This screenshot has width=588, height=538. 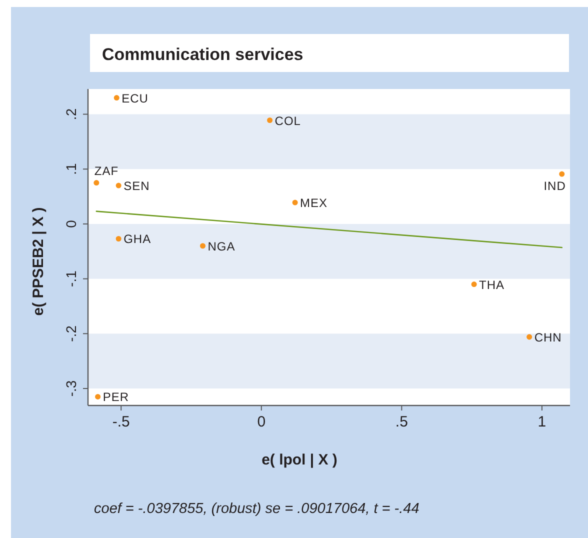 What do you see at coordinates (137, 186) in the screenshot?
I see `annotation: SEN` at bounding box center [137, 186].